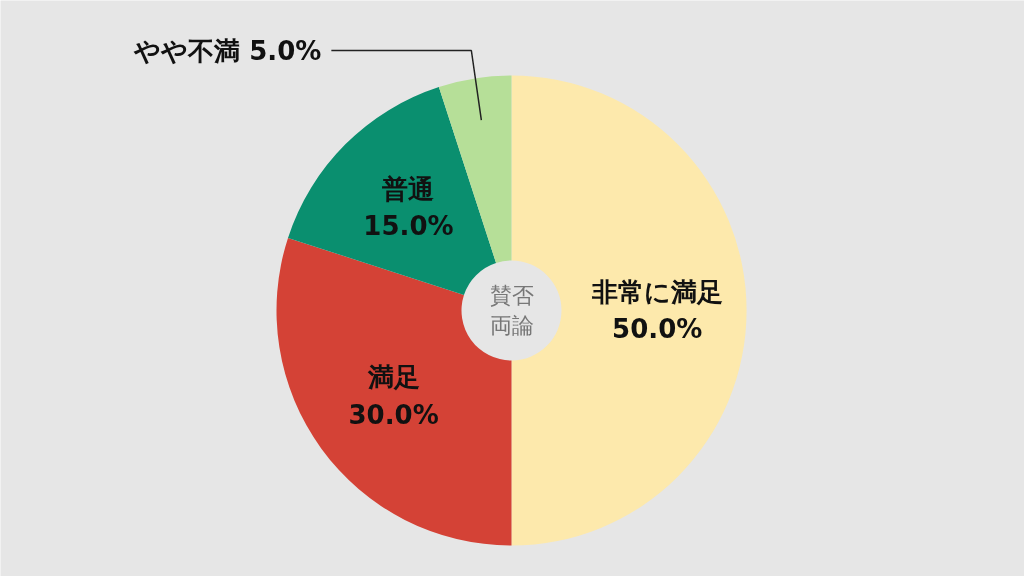  What do you see at coordinates (408, 226) in the screenshot?
I see `data-label: 15.0%` at bounding box center [408, 226].